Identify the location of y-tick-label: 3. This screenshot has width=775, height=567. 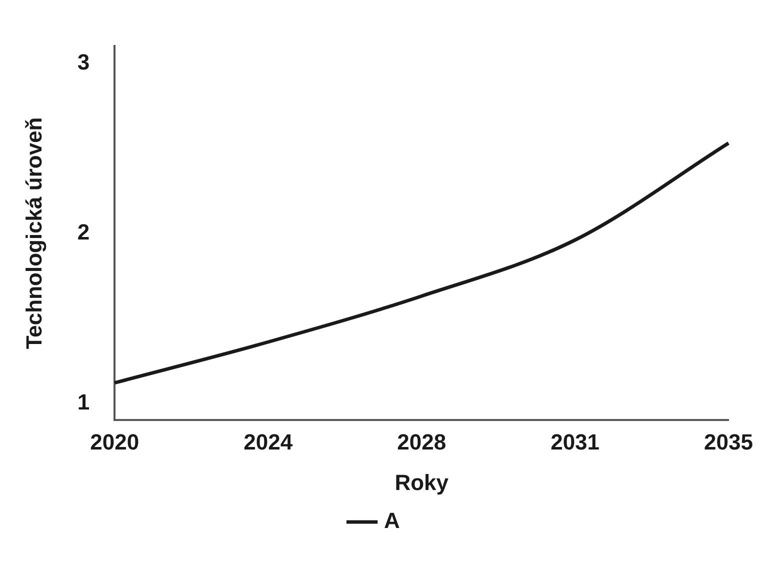
(83, 61).